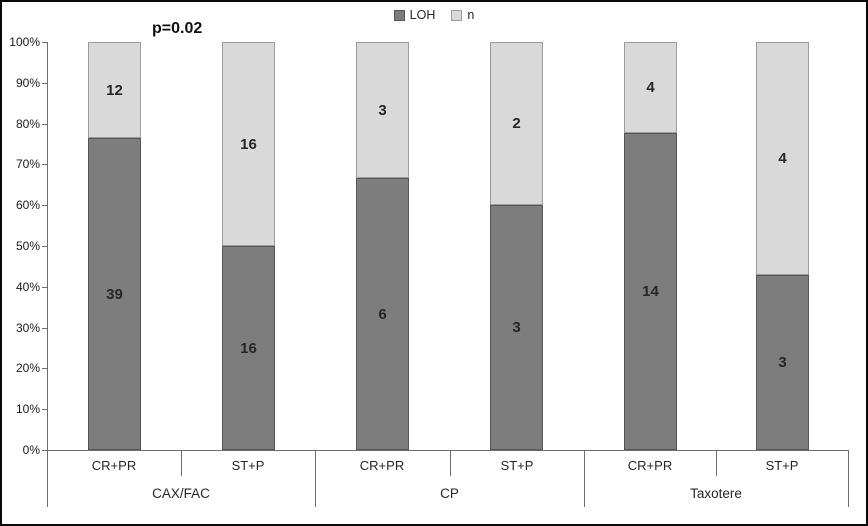 Image resolution: width=868 pixels, height=526 pixels. I want to click on loh-segment: 14, so click(650, 291).